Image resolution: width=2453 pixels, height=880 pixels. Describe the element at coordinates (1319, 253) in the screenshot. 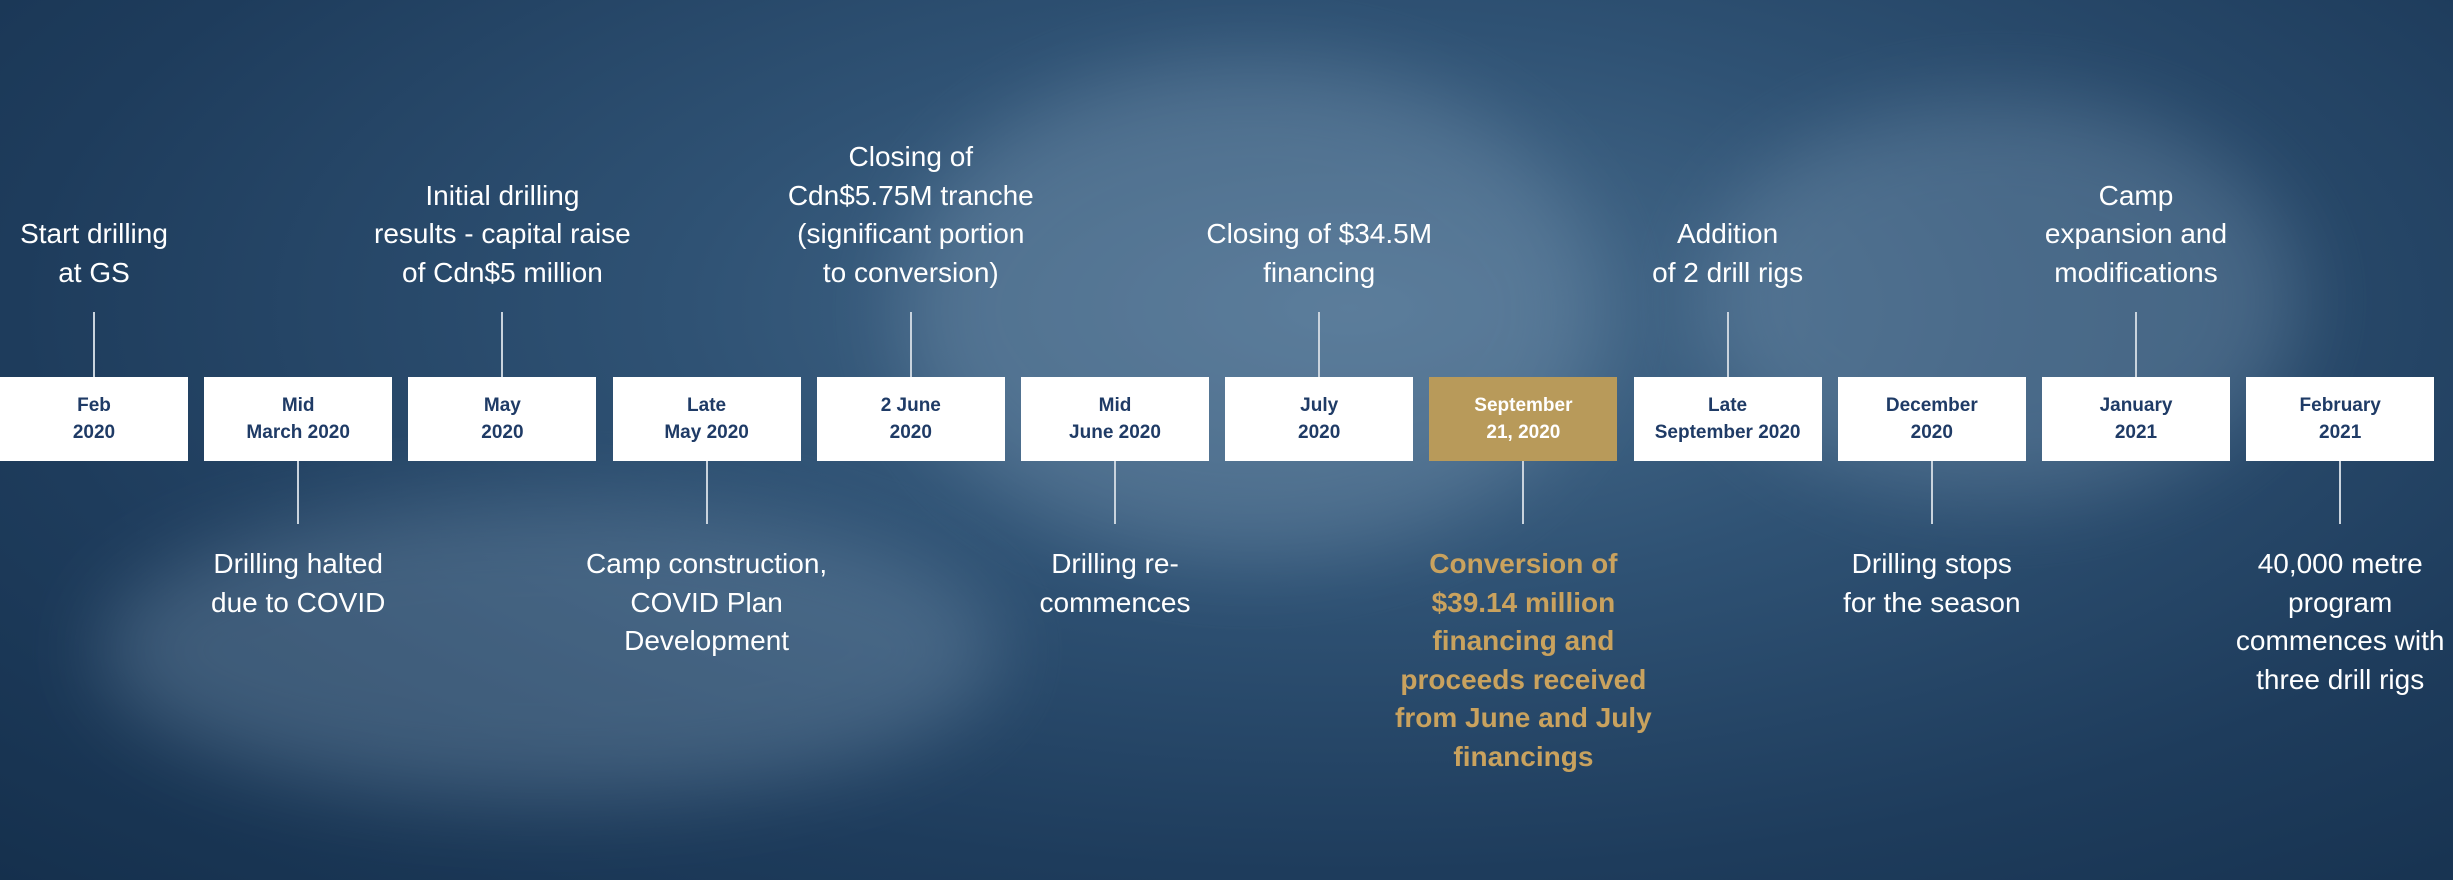

I see `event-text: Closing of $34.5M financing` at that location.